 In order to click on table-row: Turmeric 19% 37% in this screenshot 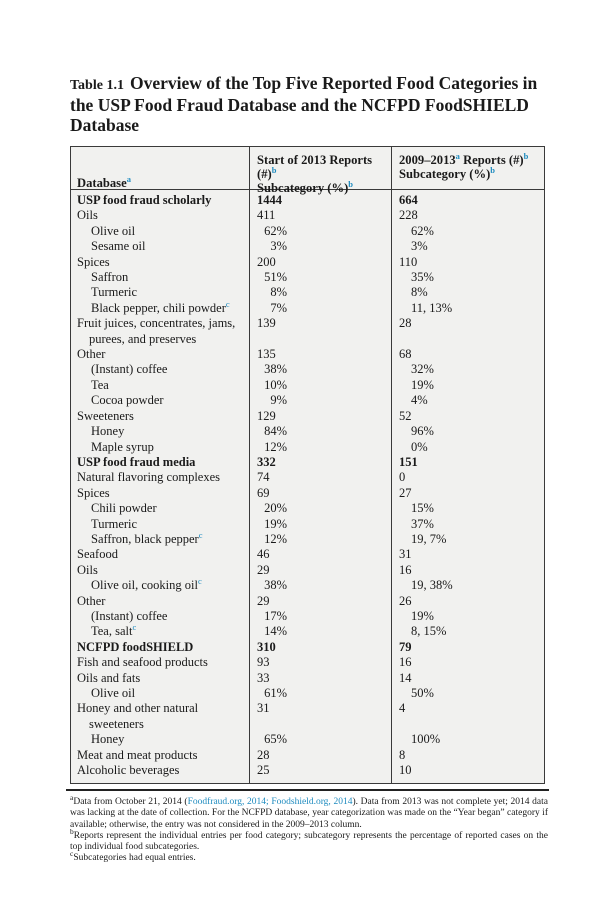, I will do `click(307, 524)`.